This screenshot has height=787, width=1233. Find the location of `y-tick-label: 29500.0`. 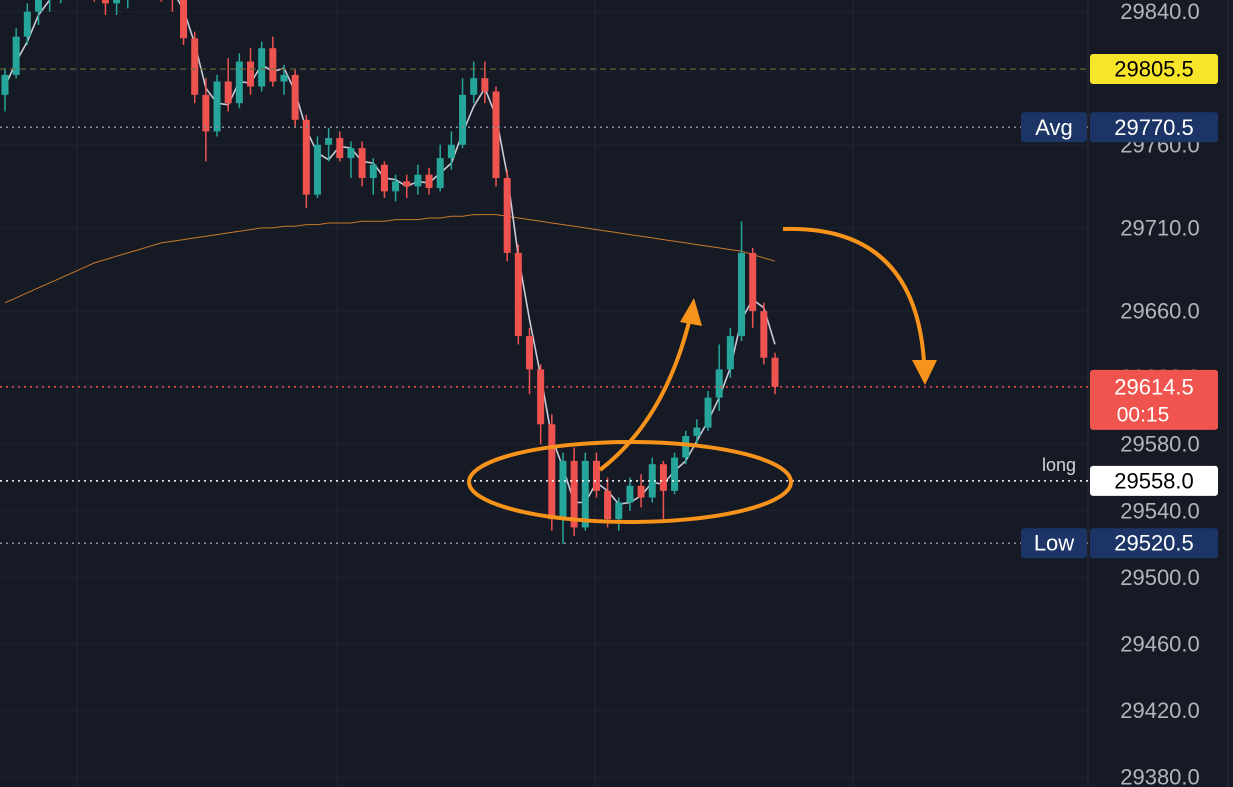

y-tick-label: 29500.0 is located at coordinates (1160, 577).